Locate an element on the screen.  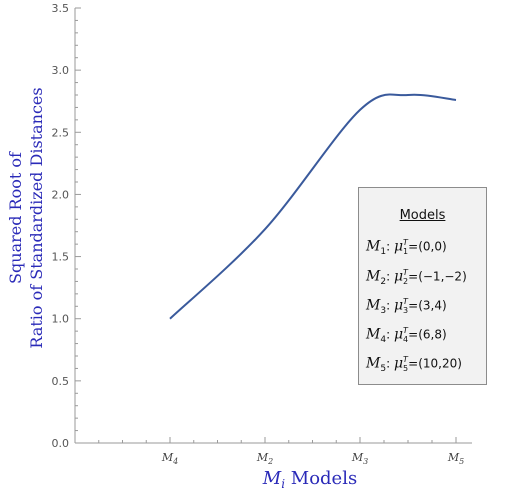
x-axis-title: Mi Models is located at coordinates (309, 479).